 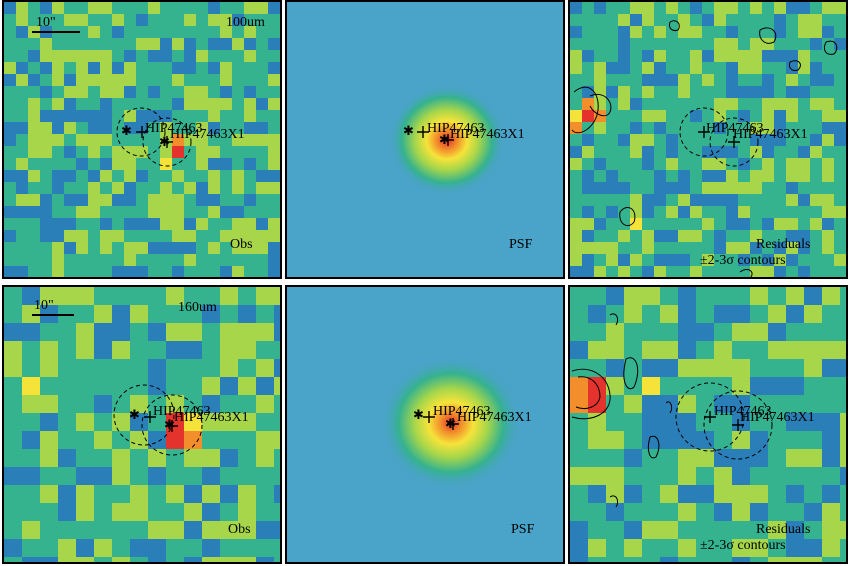 What do you see at coordinates (197, 307) in the screenshot?
I see `band-label: 160um` at bounding box center [197, 307].